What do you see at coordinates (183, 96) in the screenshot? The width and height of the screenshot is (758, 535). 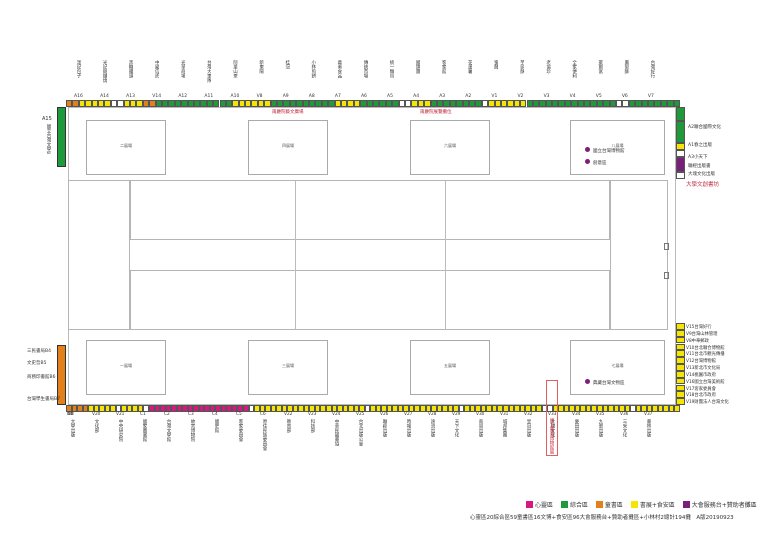 I see `top-code: A12` at bounding box center [183, 96].